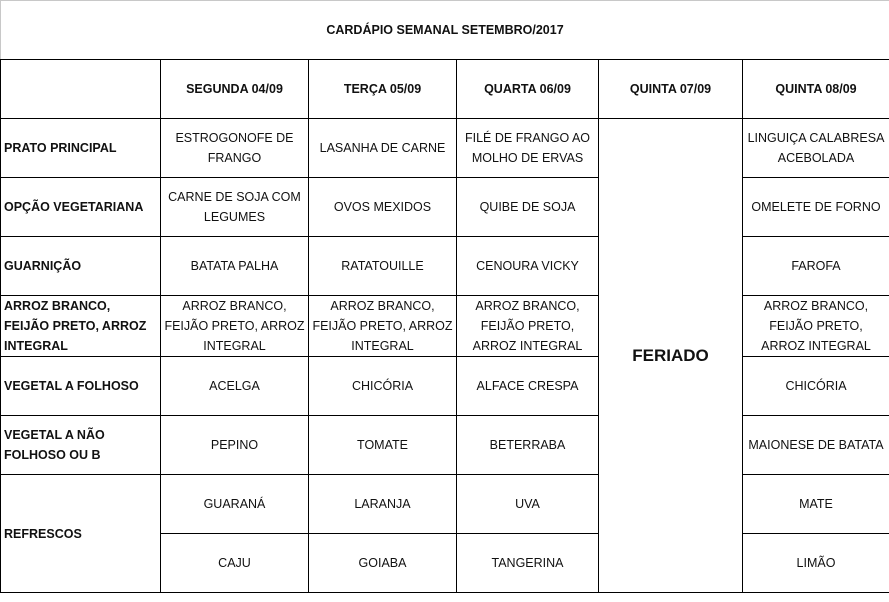 This screenshot has height=602, width=889. Describe the element at coordinates (815, 445) in the screenshot. I see `menu-cell: MAIONESE DE BATATA` at that location.